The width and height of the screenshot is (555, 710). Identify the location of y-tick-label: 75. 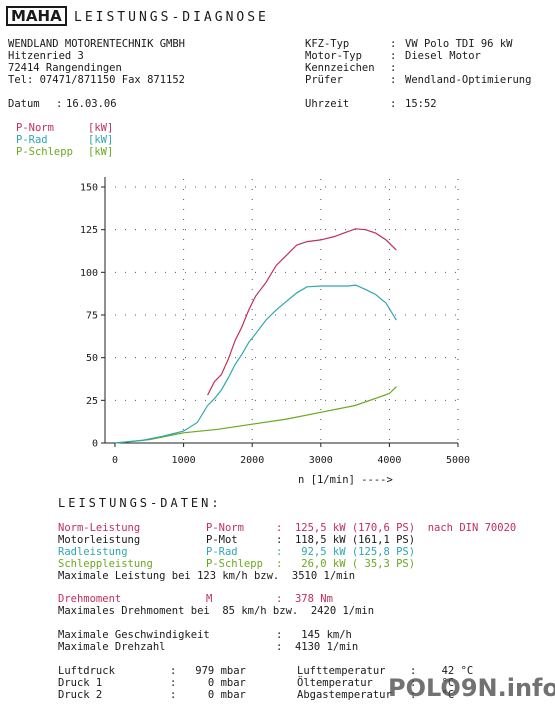
(92, 316).